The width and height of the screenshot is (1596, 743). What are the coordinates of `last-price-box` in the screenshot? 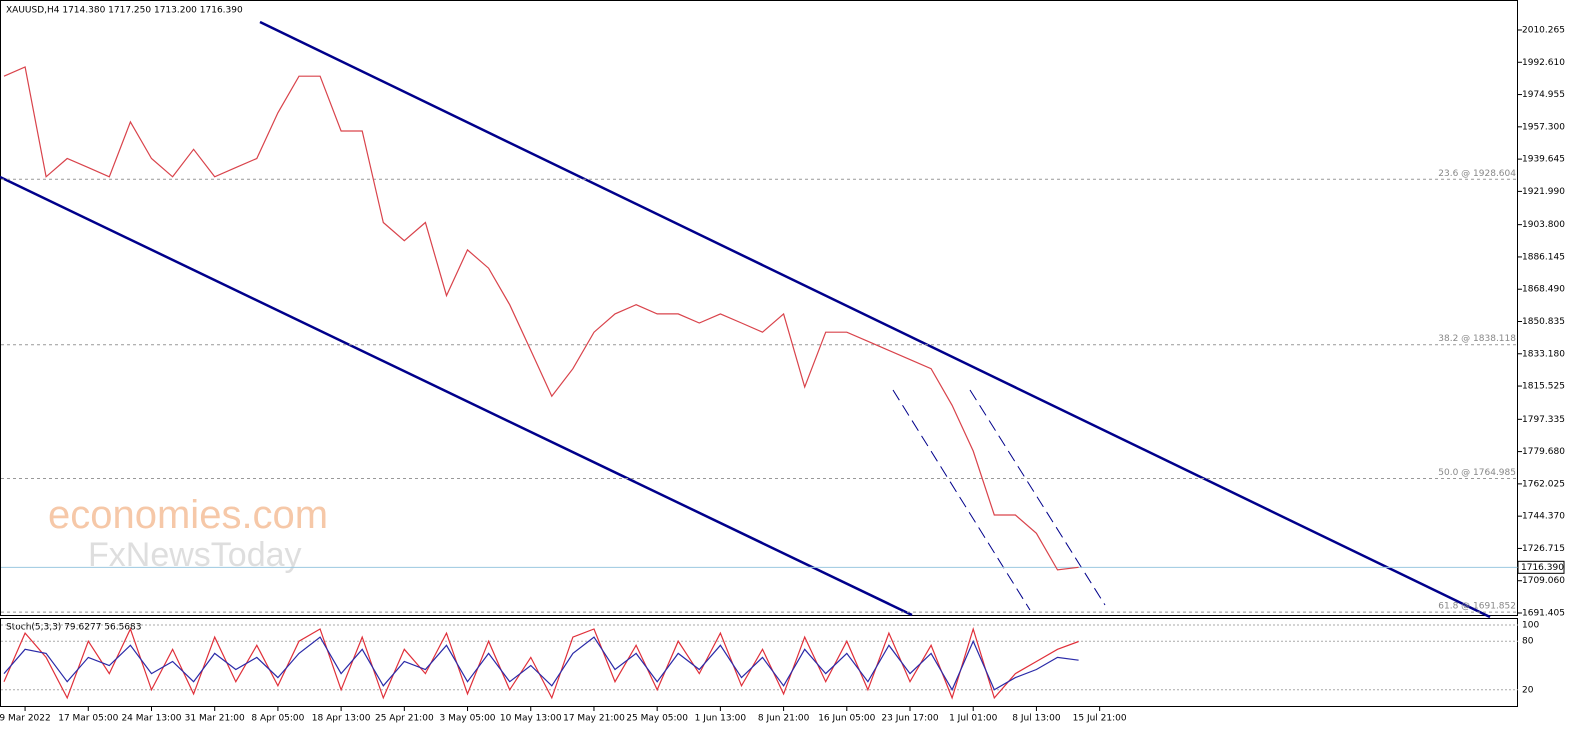 It's located at (1541, 567).